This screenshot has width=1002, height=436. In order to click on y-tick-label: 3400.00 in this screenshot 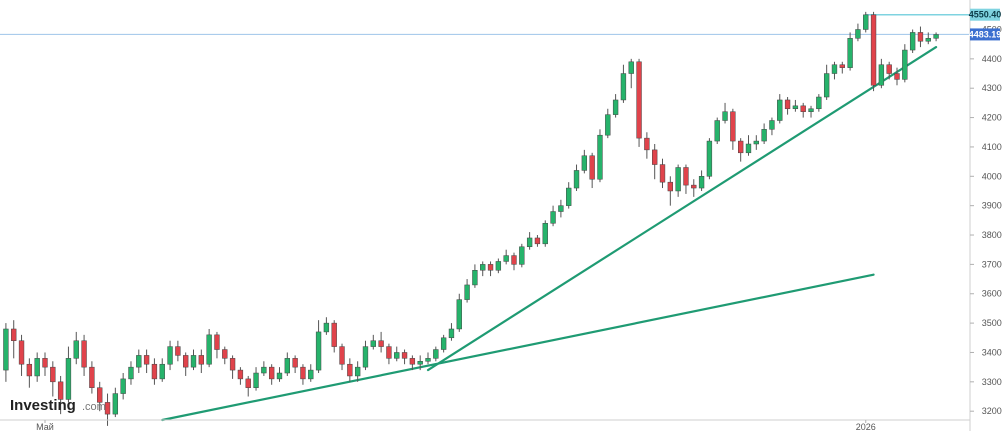, I will do `click(992, 352)`.